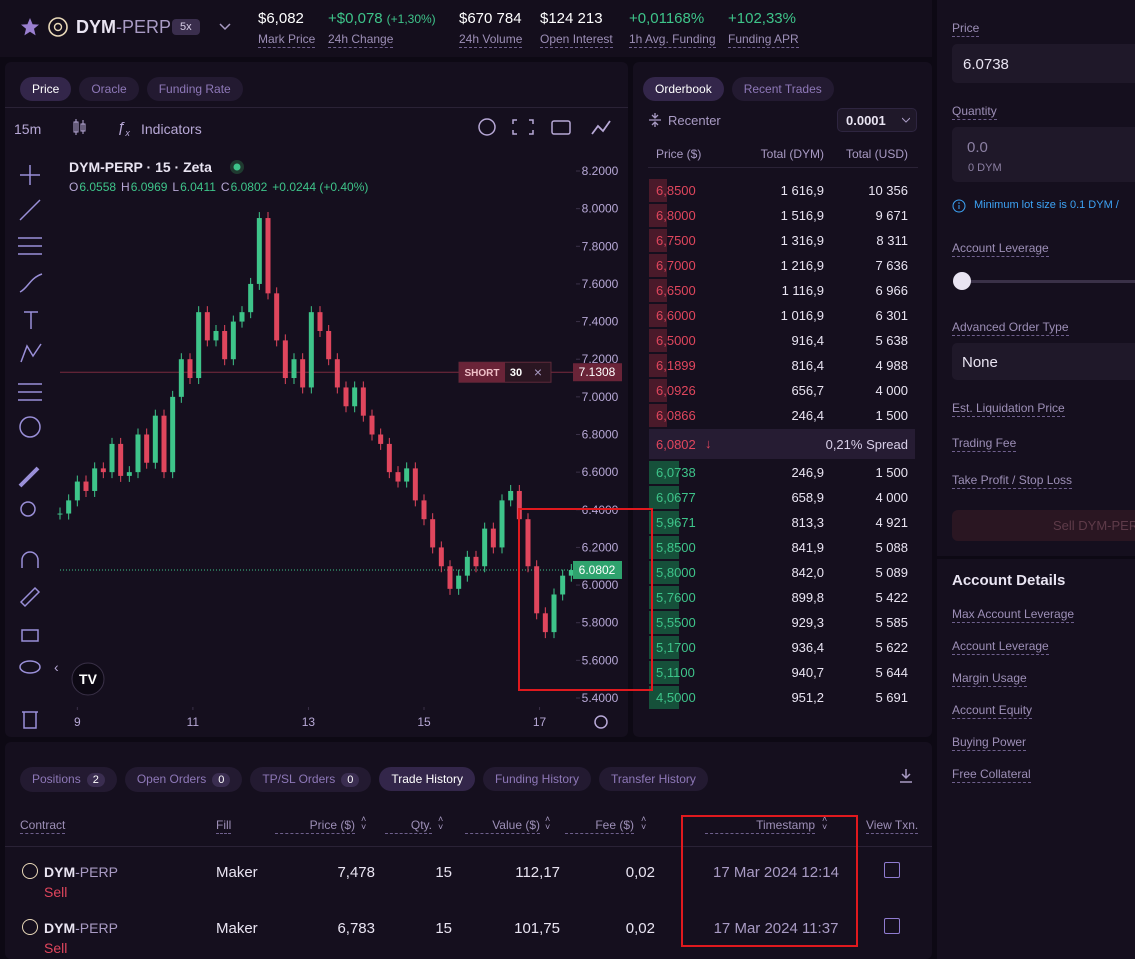 The height and width of the screenshot is (959, 1135). Describe the element at coordinates (79, 127) in the screenshot. I see `candle-type-icon` at that location.